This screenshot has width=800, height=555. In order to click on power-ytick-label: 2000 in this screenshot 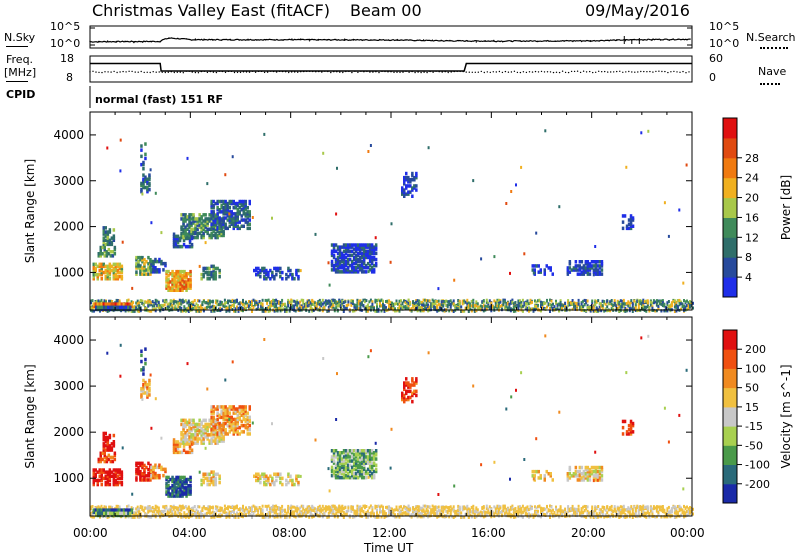, I will do `click(68, 227)`.